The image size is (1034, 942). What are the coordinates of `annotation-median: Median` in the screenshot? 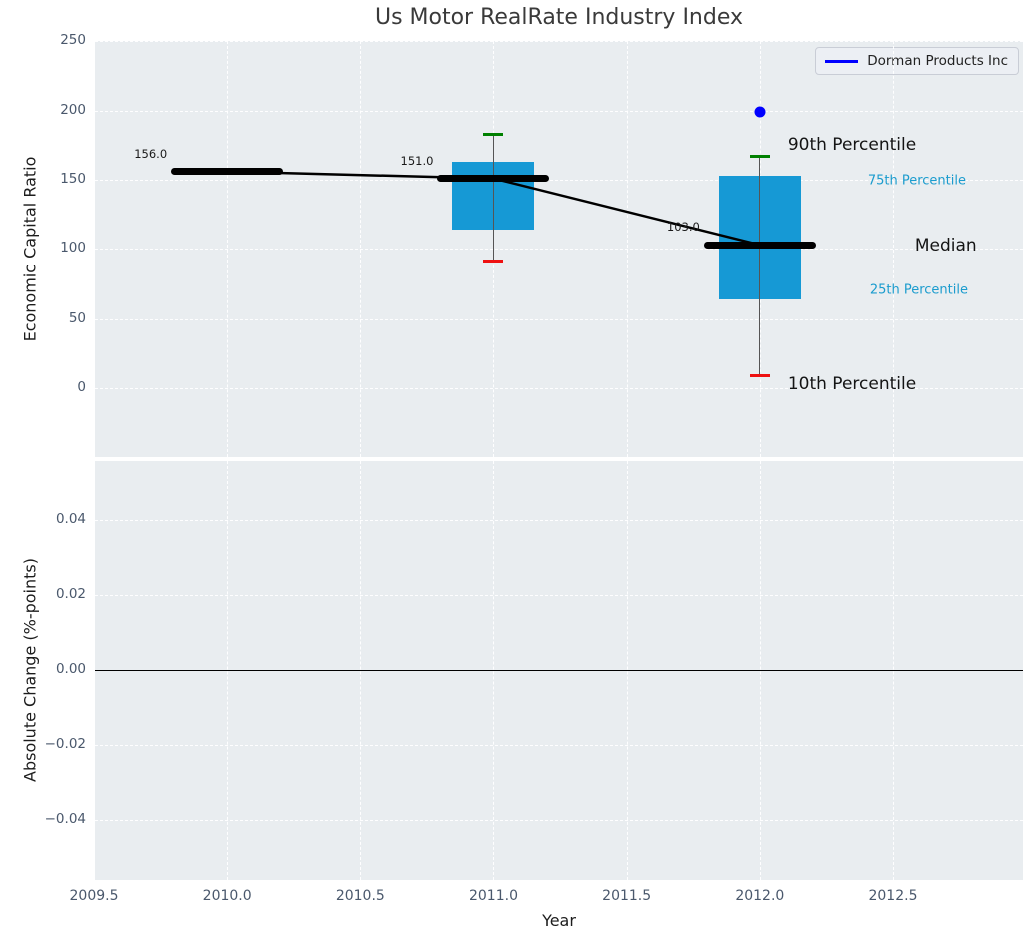 It's located at (945, 246).